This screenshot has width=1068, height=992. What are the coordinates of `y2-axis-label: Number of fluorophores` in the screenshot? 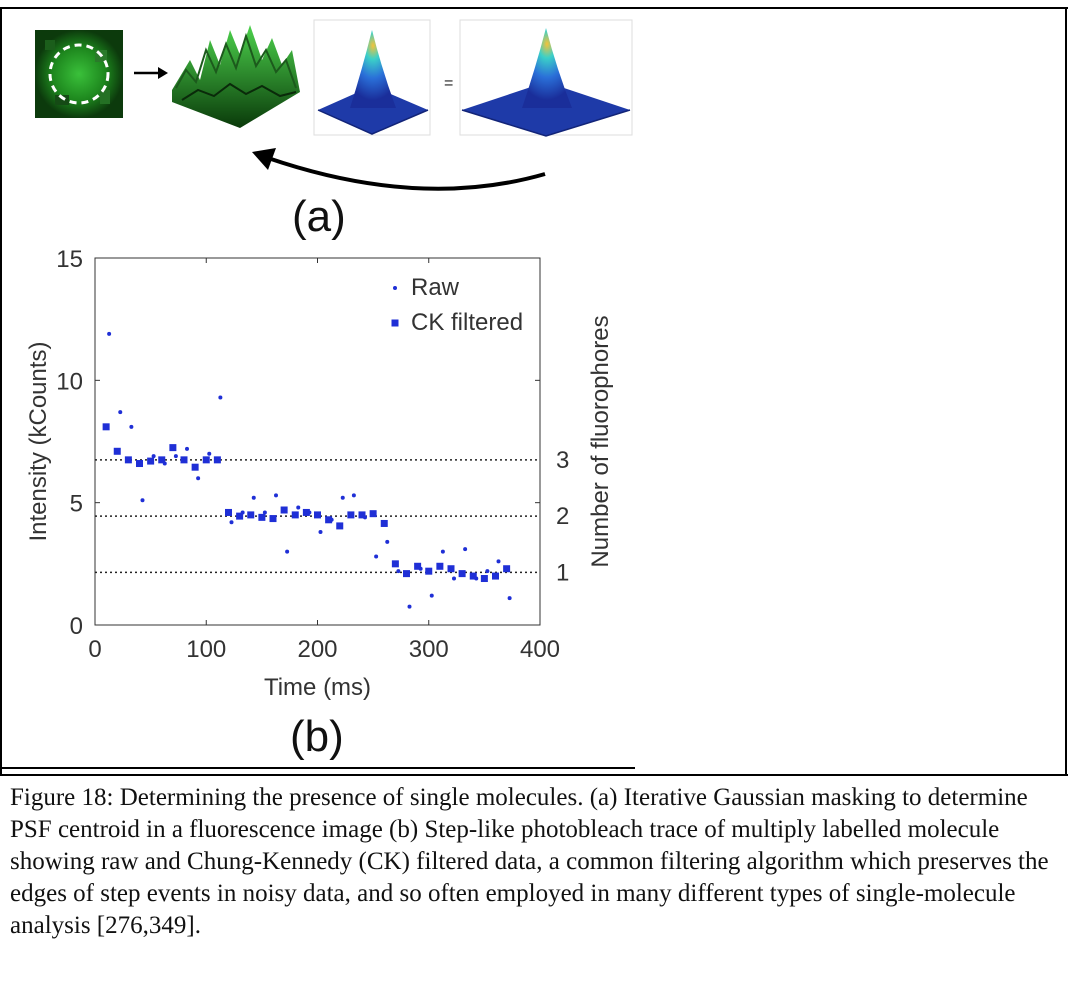 It's located at (600, 441).